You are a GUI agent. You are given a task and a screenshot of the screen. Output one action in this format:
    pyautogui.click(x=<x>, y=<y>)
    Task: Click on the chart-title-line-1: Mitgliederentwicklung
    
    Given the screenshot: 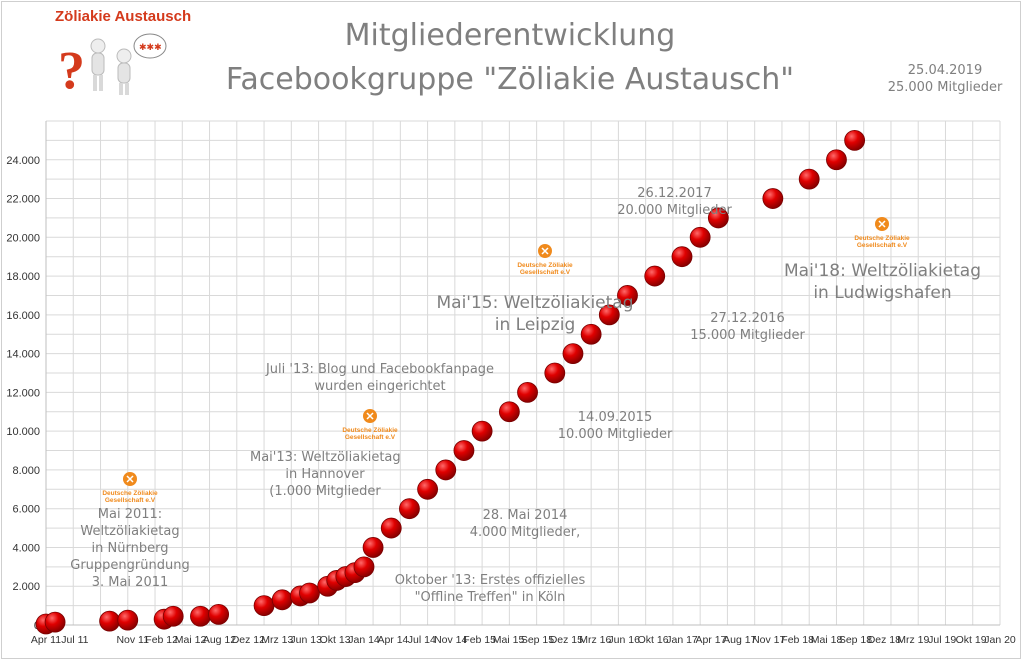 What is the action you would take?
    pyautogui.click(x=510, y=35)
    